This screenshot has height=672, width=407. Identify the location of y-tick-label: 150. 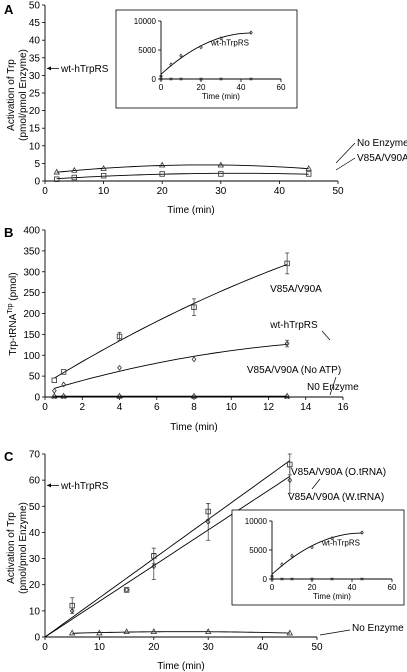
(31, 335).